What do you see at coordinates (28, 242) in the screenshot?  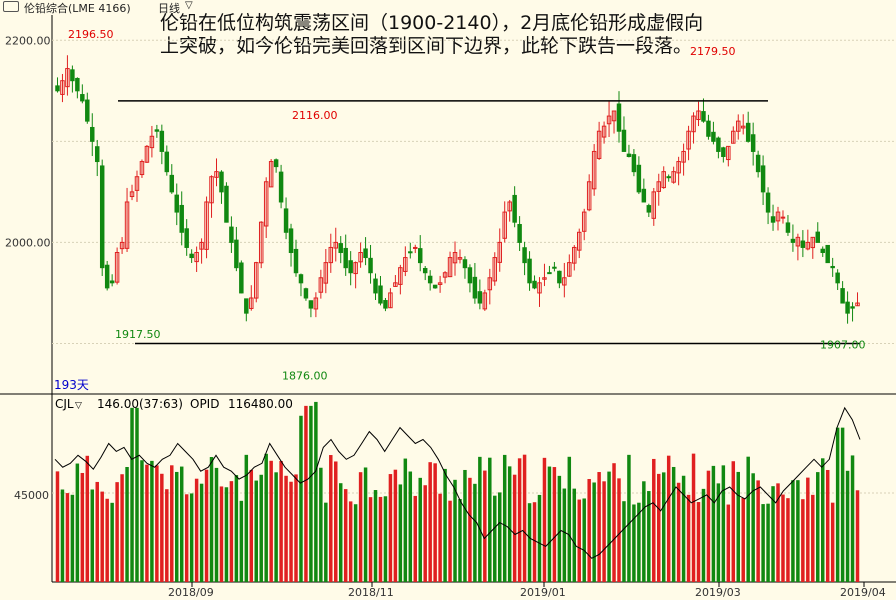 I see `price-tick-label: 2000.00` at bounding box center [28, 242].